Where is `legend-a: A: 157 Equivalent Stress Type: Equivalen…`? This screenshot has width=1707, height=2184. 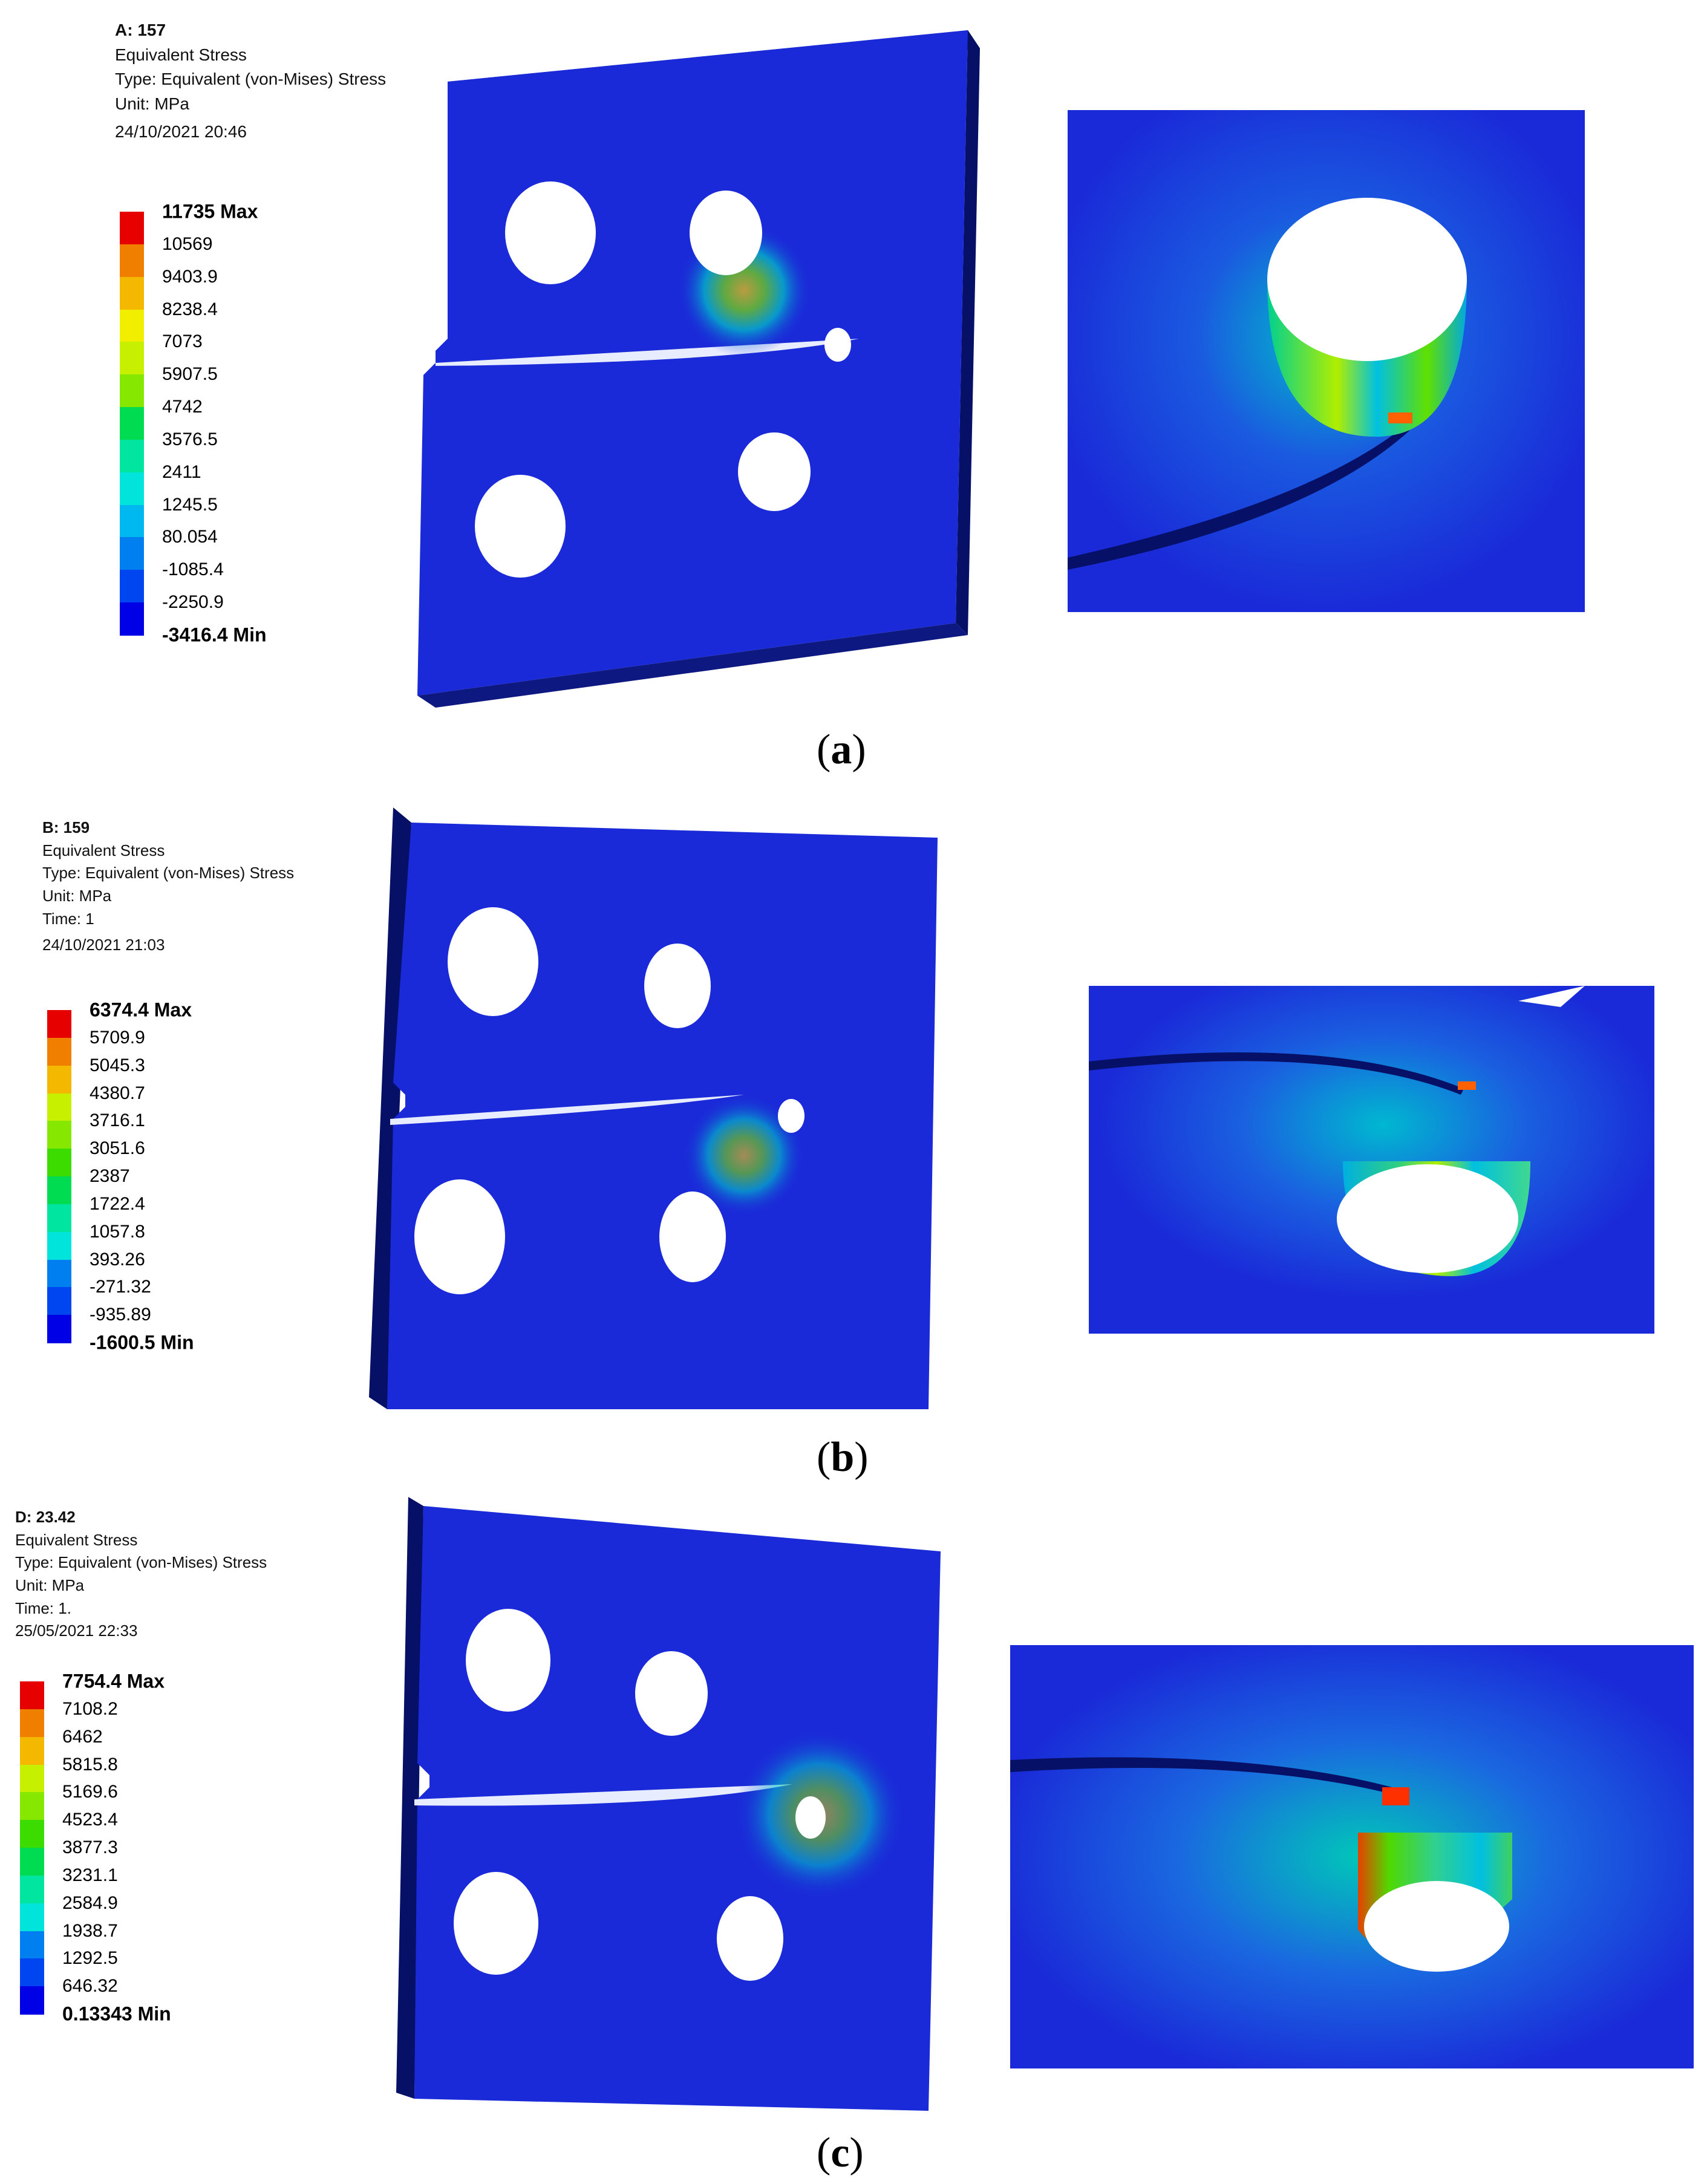
legend-a: A: 157 Equivalent Stress Type: Equivalen… is located at coordinates (250, 332).